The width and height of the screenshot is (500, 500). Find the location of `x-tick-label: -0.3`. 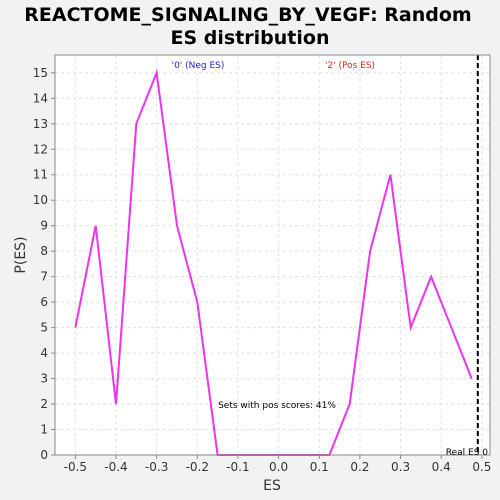

x-tick-label: -0.3 is located at coordinates (156, 467).